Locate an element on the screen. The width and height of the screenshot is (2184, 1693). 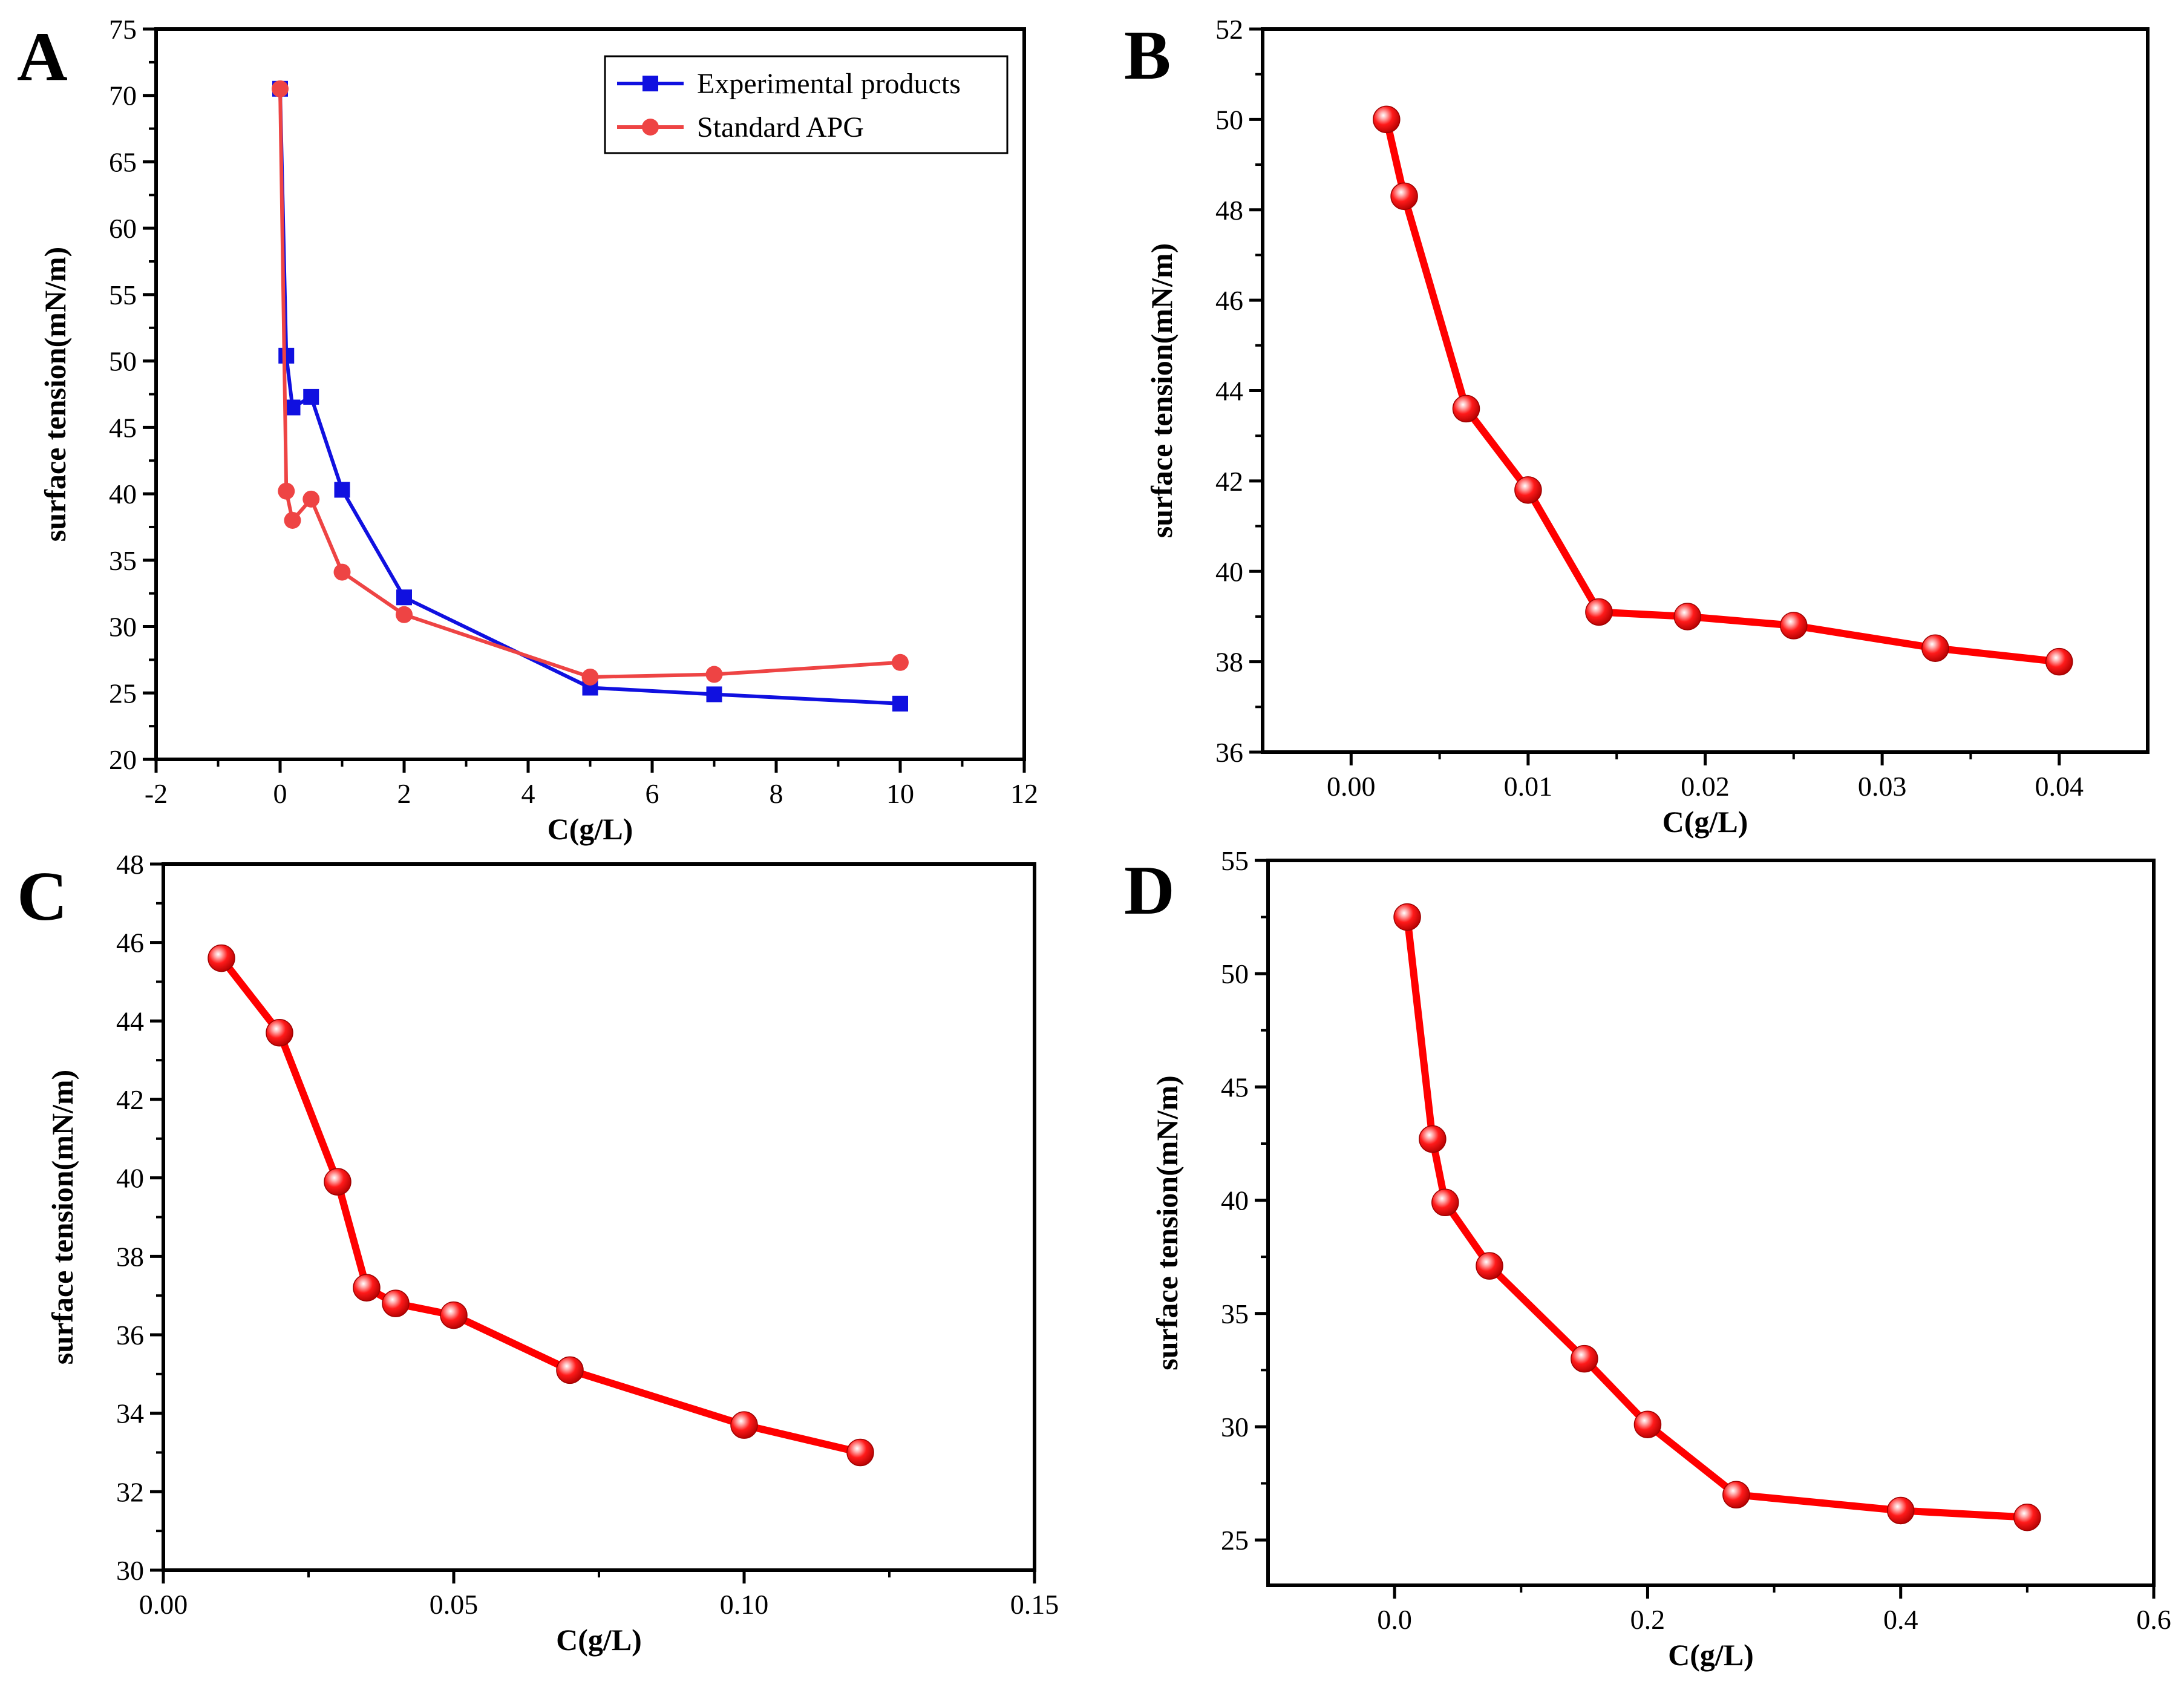
y-tick-label: 25 is located at coordinates (1235, 1540).